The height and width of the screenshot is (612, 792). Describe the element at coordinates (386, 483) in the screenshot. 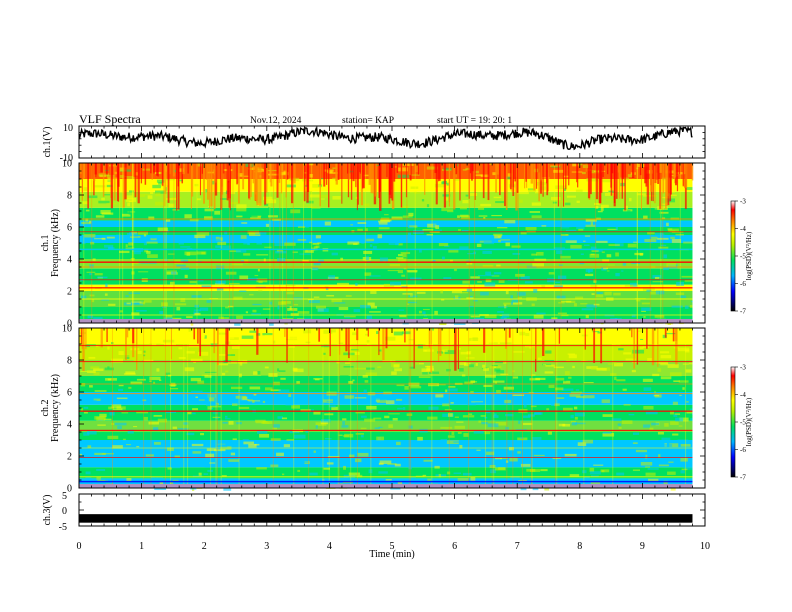

I see `spectrum-band` at that location.